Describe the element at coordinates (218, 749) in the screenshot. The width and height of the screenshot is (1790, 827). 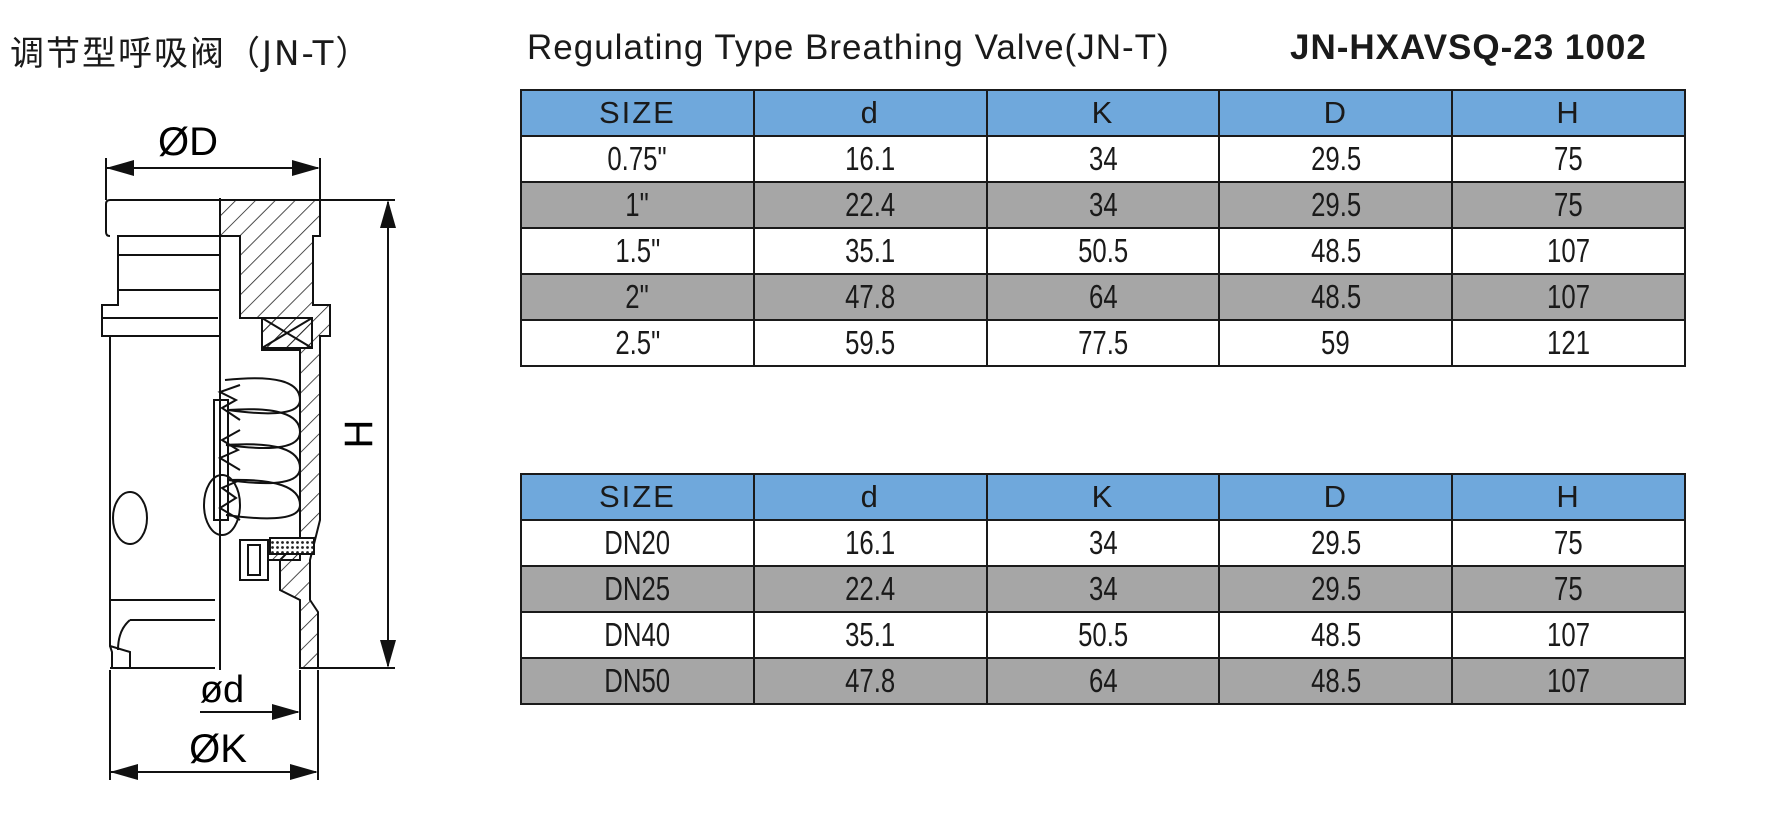
I see `label-diameter-K: ØK` at that location.